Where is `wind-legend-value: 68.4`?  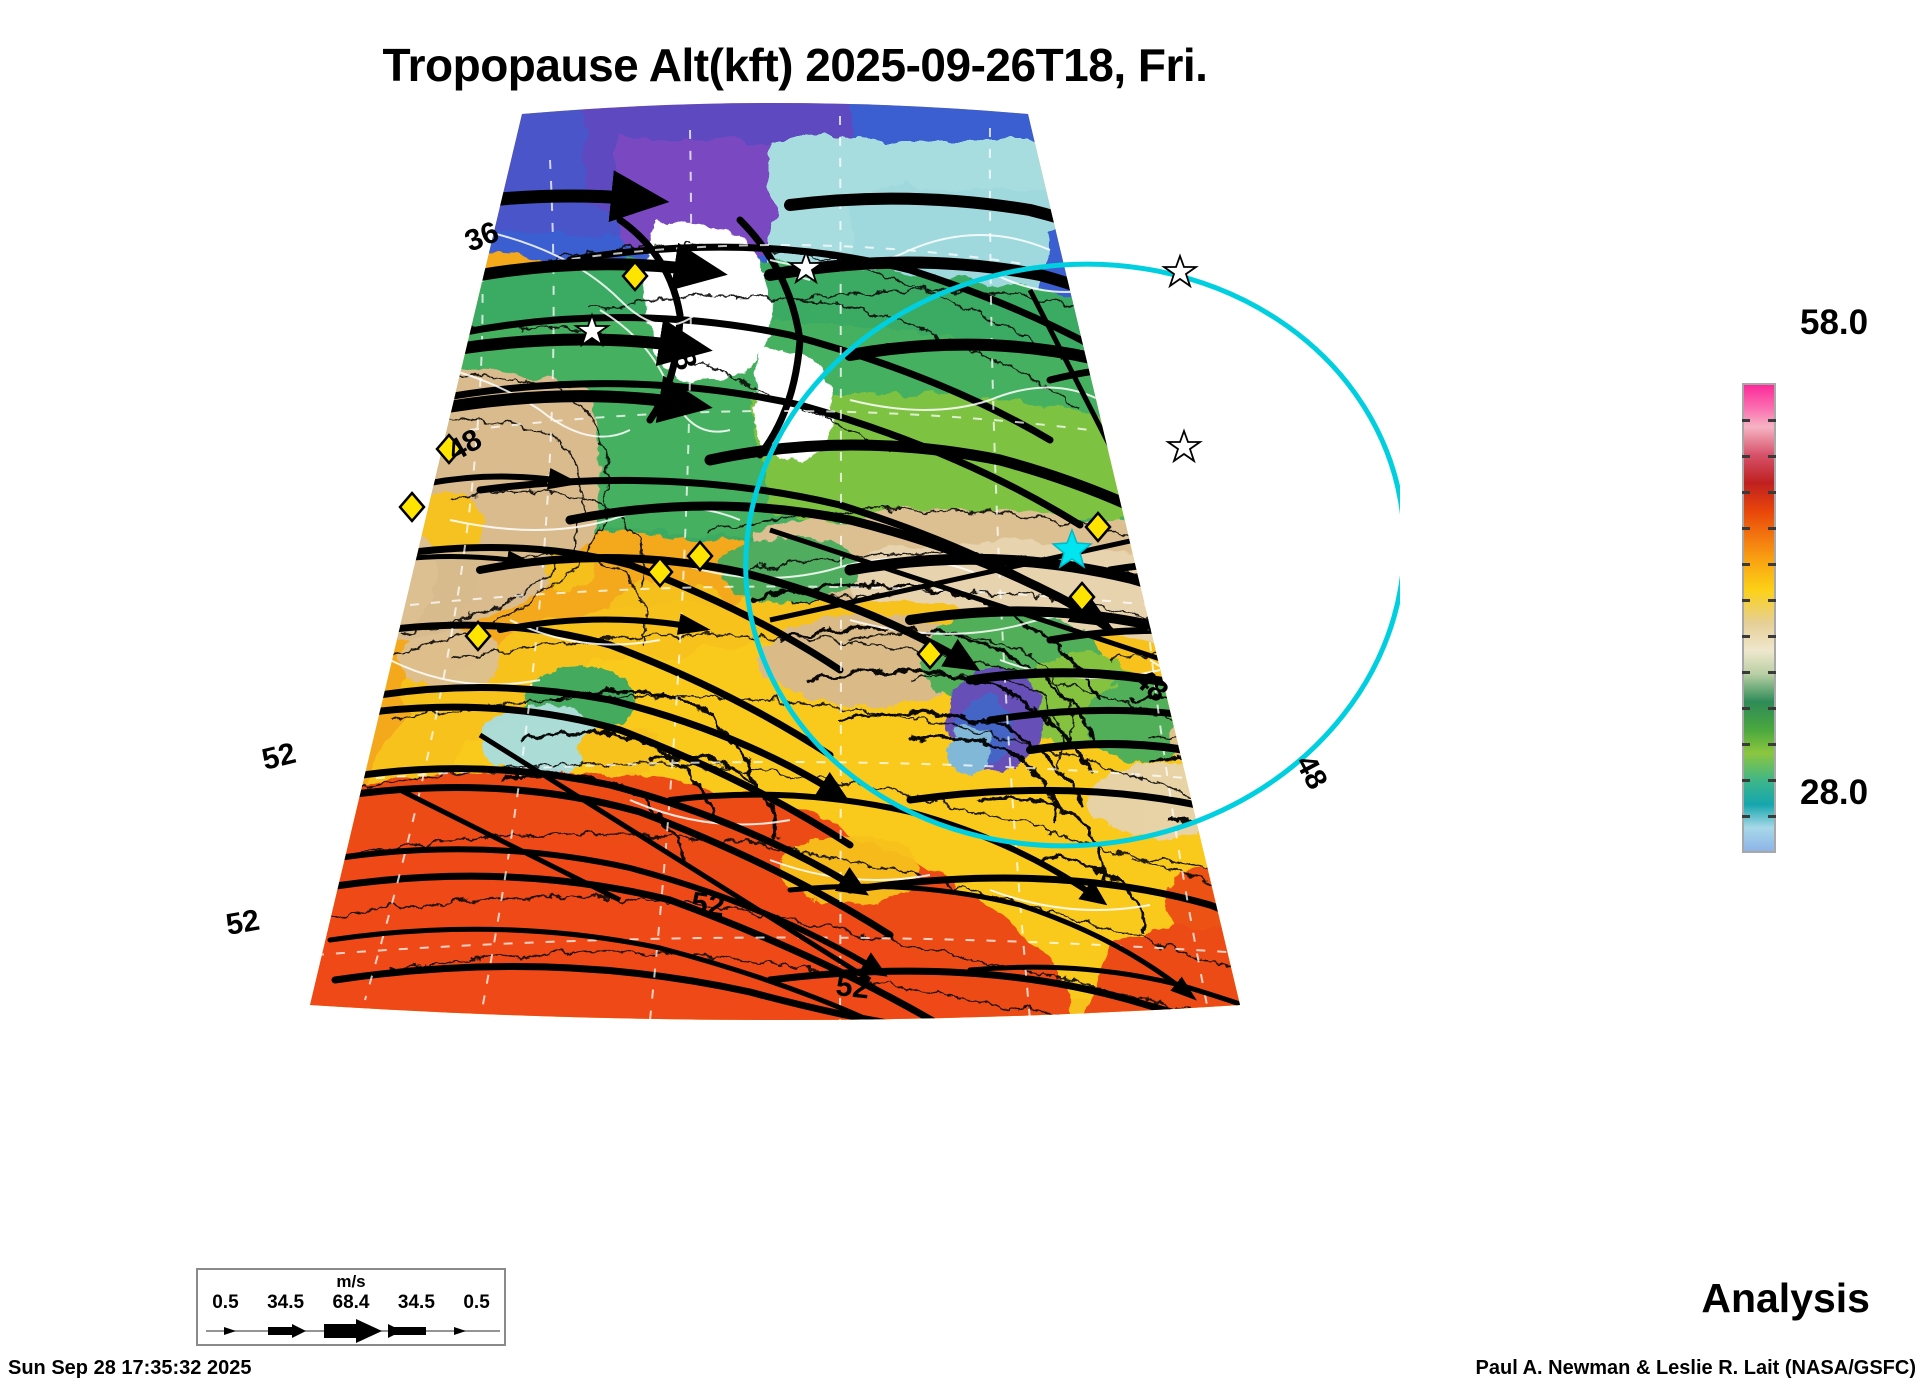 wind-legend-value: 68.4 is located at coordinates (351, 1302).